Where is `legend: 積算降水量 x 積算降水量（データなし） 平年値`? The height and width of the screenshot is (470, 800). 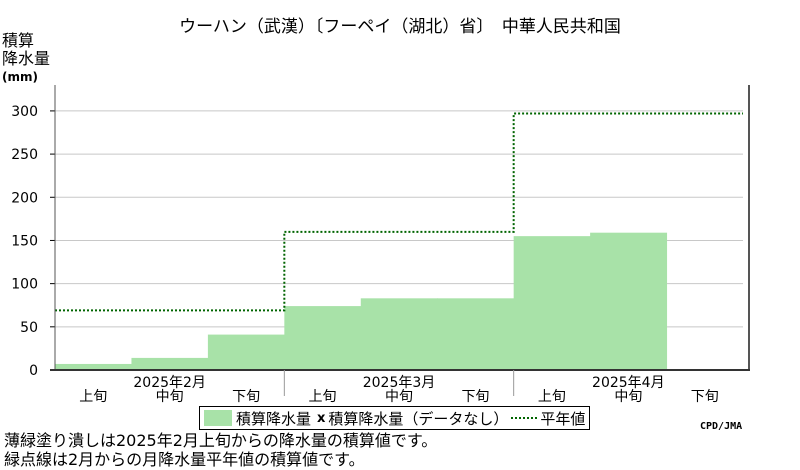
legend: 積算降水量 x 積算降水量（データなし） 平年値 is located at coordinates (395, 418).